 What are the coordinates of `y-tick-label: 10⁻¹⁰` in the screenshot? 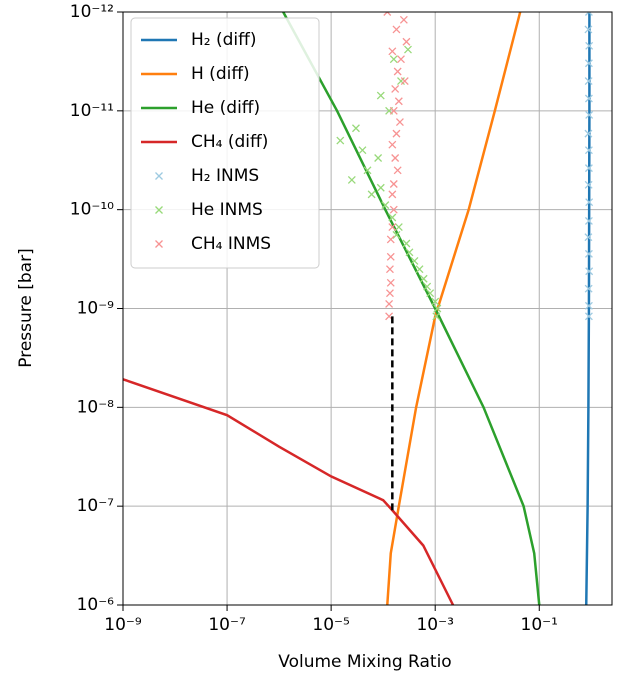 It's located at (92, 210).